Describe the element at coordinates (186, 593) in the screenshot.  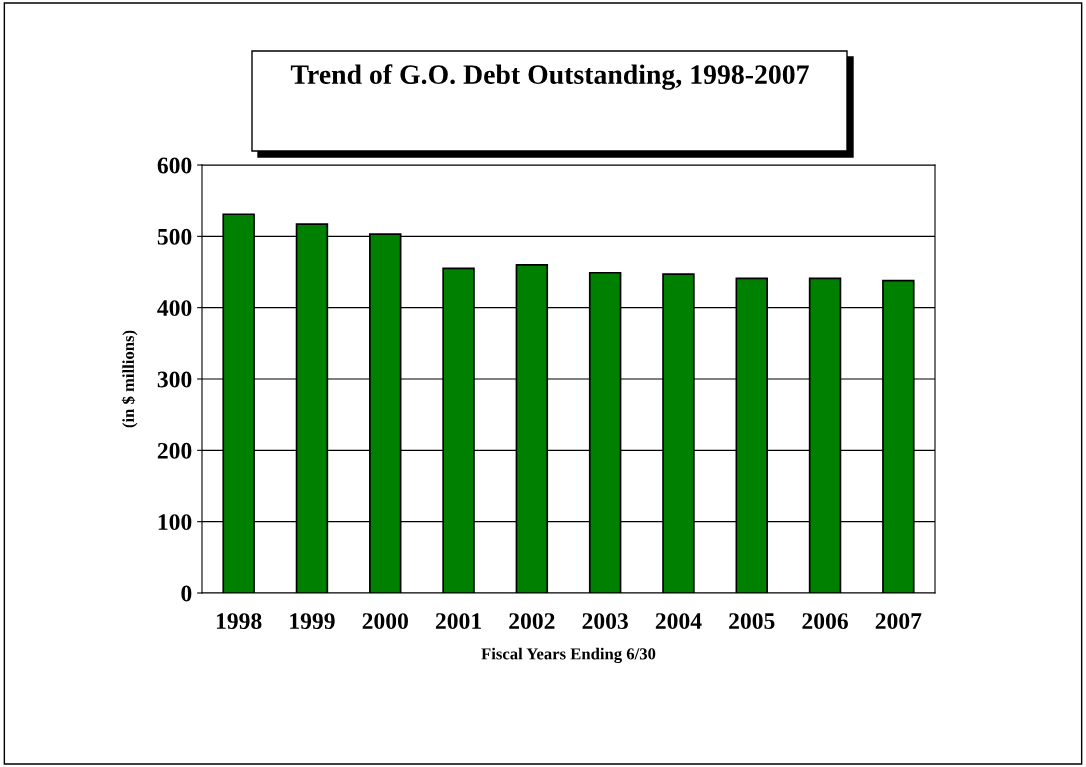
I see `y-tick-label: 0` at that location.